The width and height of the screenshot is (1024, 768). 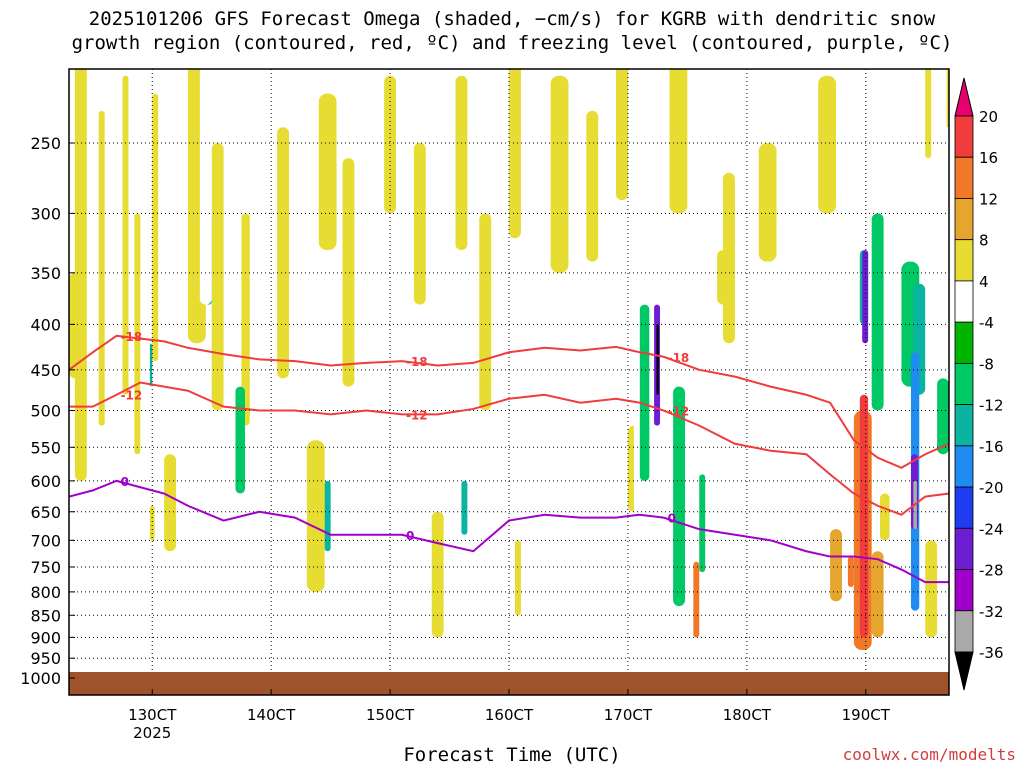 What do you see at coordinates (991, 612) in the screenshot?
I see `colorbar-label: -32` at bounding box center [991, 612].